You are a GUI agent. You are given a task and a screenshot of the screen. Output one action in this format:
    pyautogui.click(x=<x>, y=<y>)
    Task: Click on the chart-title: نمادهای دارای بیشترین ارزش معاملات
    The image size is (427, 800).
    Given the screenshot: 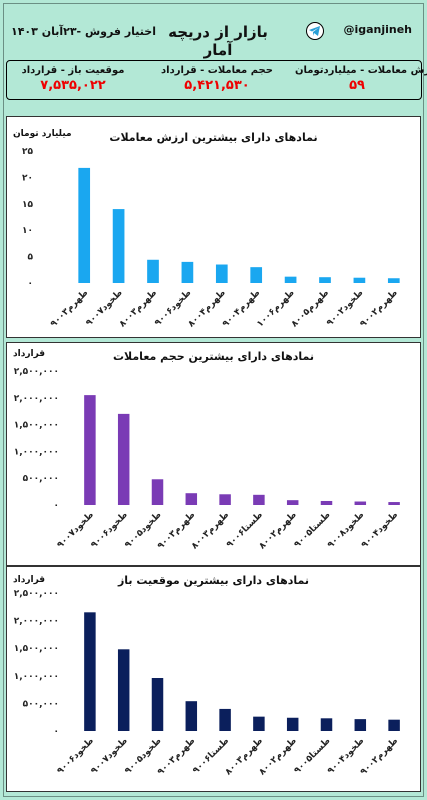 What is the action you would take?
    pyautogui.click(x=213, y=137)
    